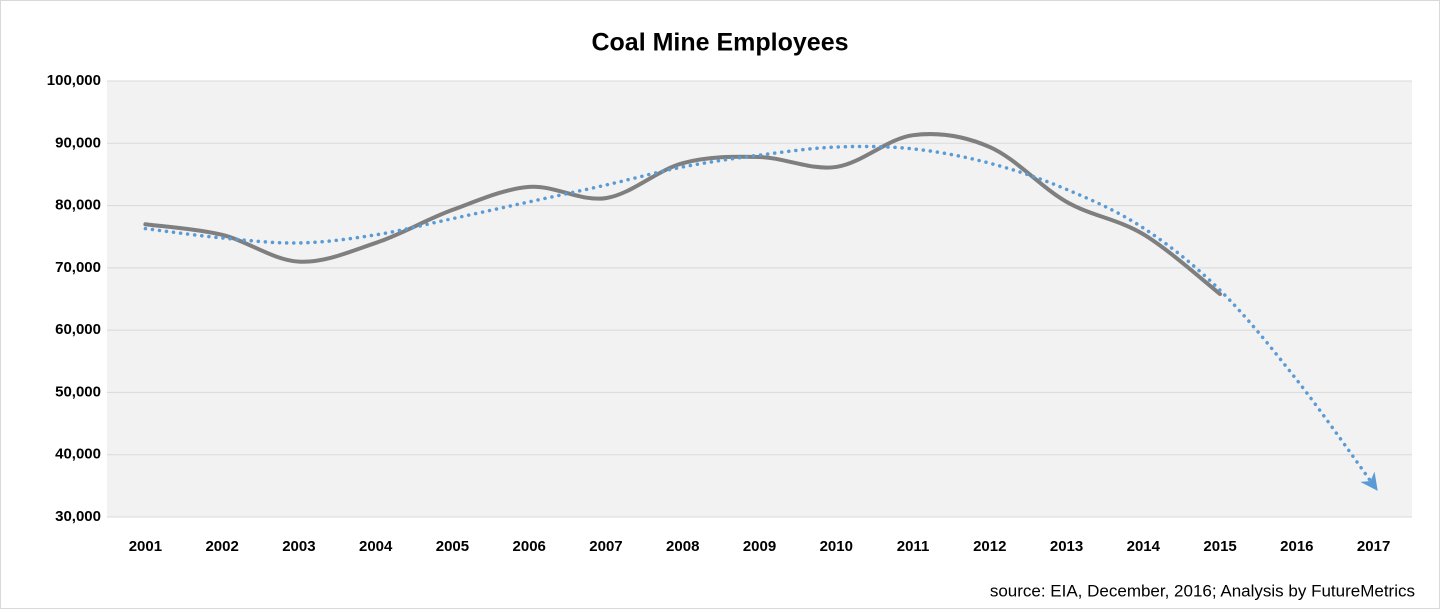  I want to click on x-tick-label: 2015, so click(1219, 546).